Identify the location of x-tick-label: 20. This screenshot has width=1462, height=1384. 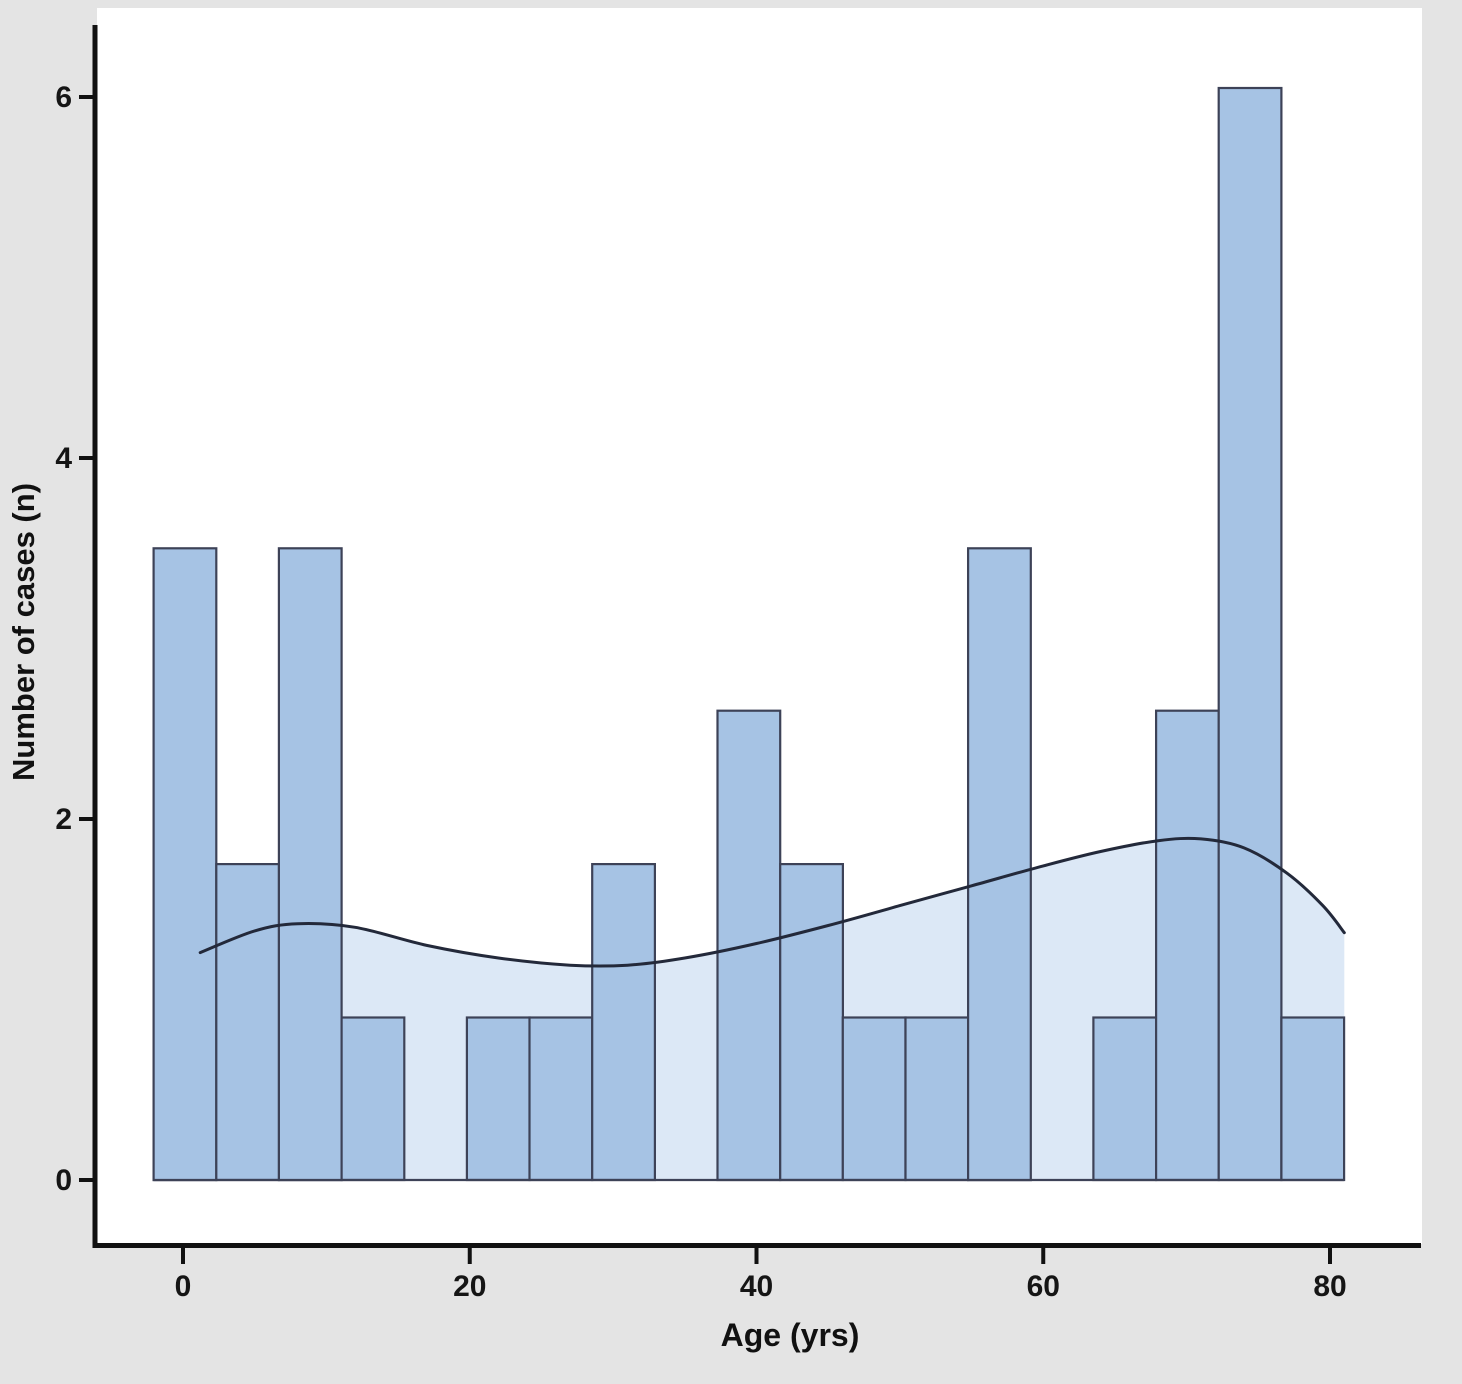
(469, 1286).